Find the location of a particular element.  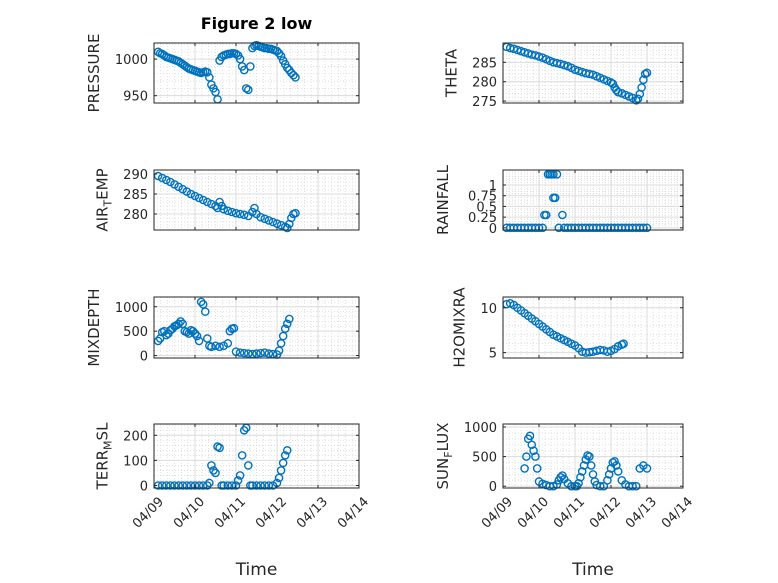

y-tick-label: 0.25 is located at coordinates (482, 218).